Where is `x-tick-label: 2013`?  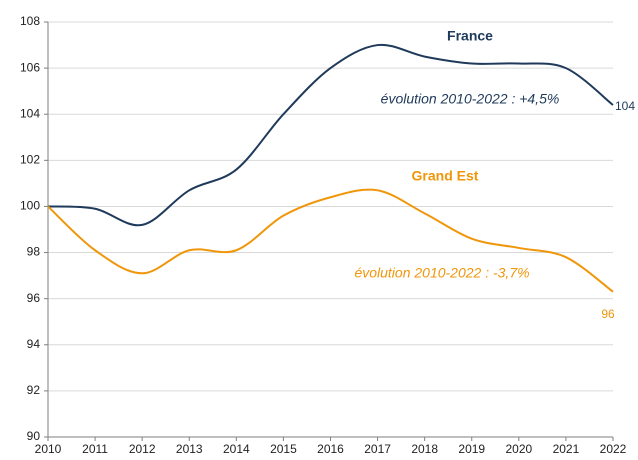
x-tick-label: 2013 is located at coordinates (189, 449).